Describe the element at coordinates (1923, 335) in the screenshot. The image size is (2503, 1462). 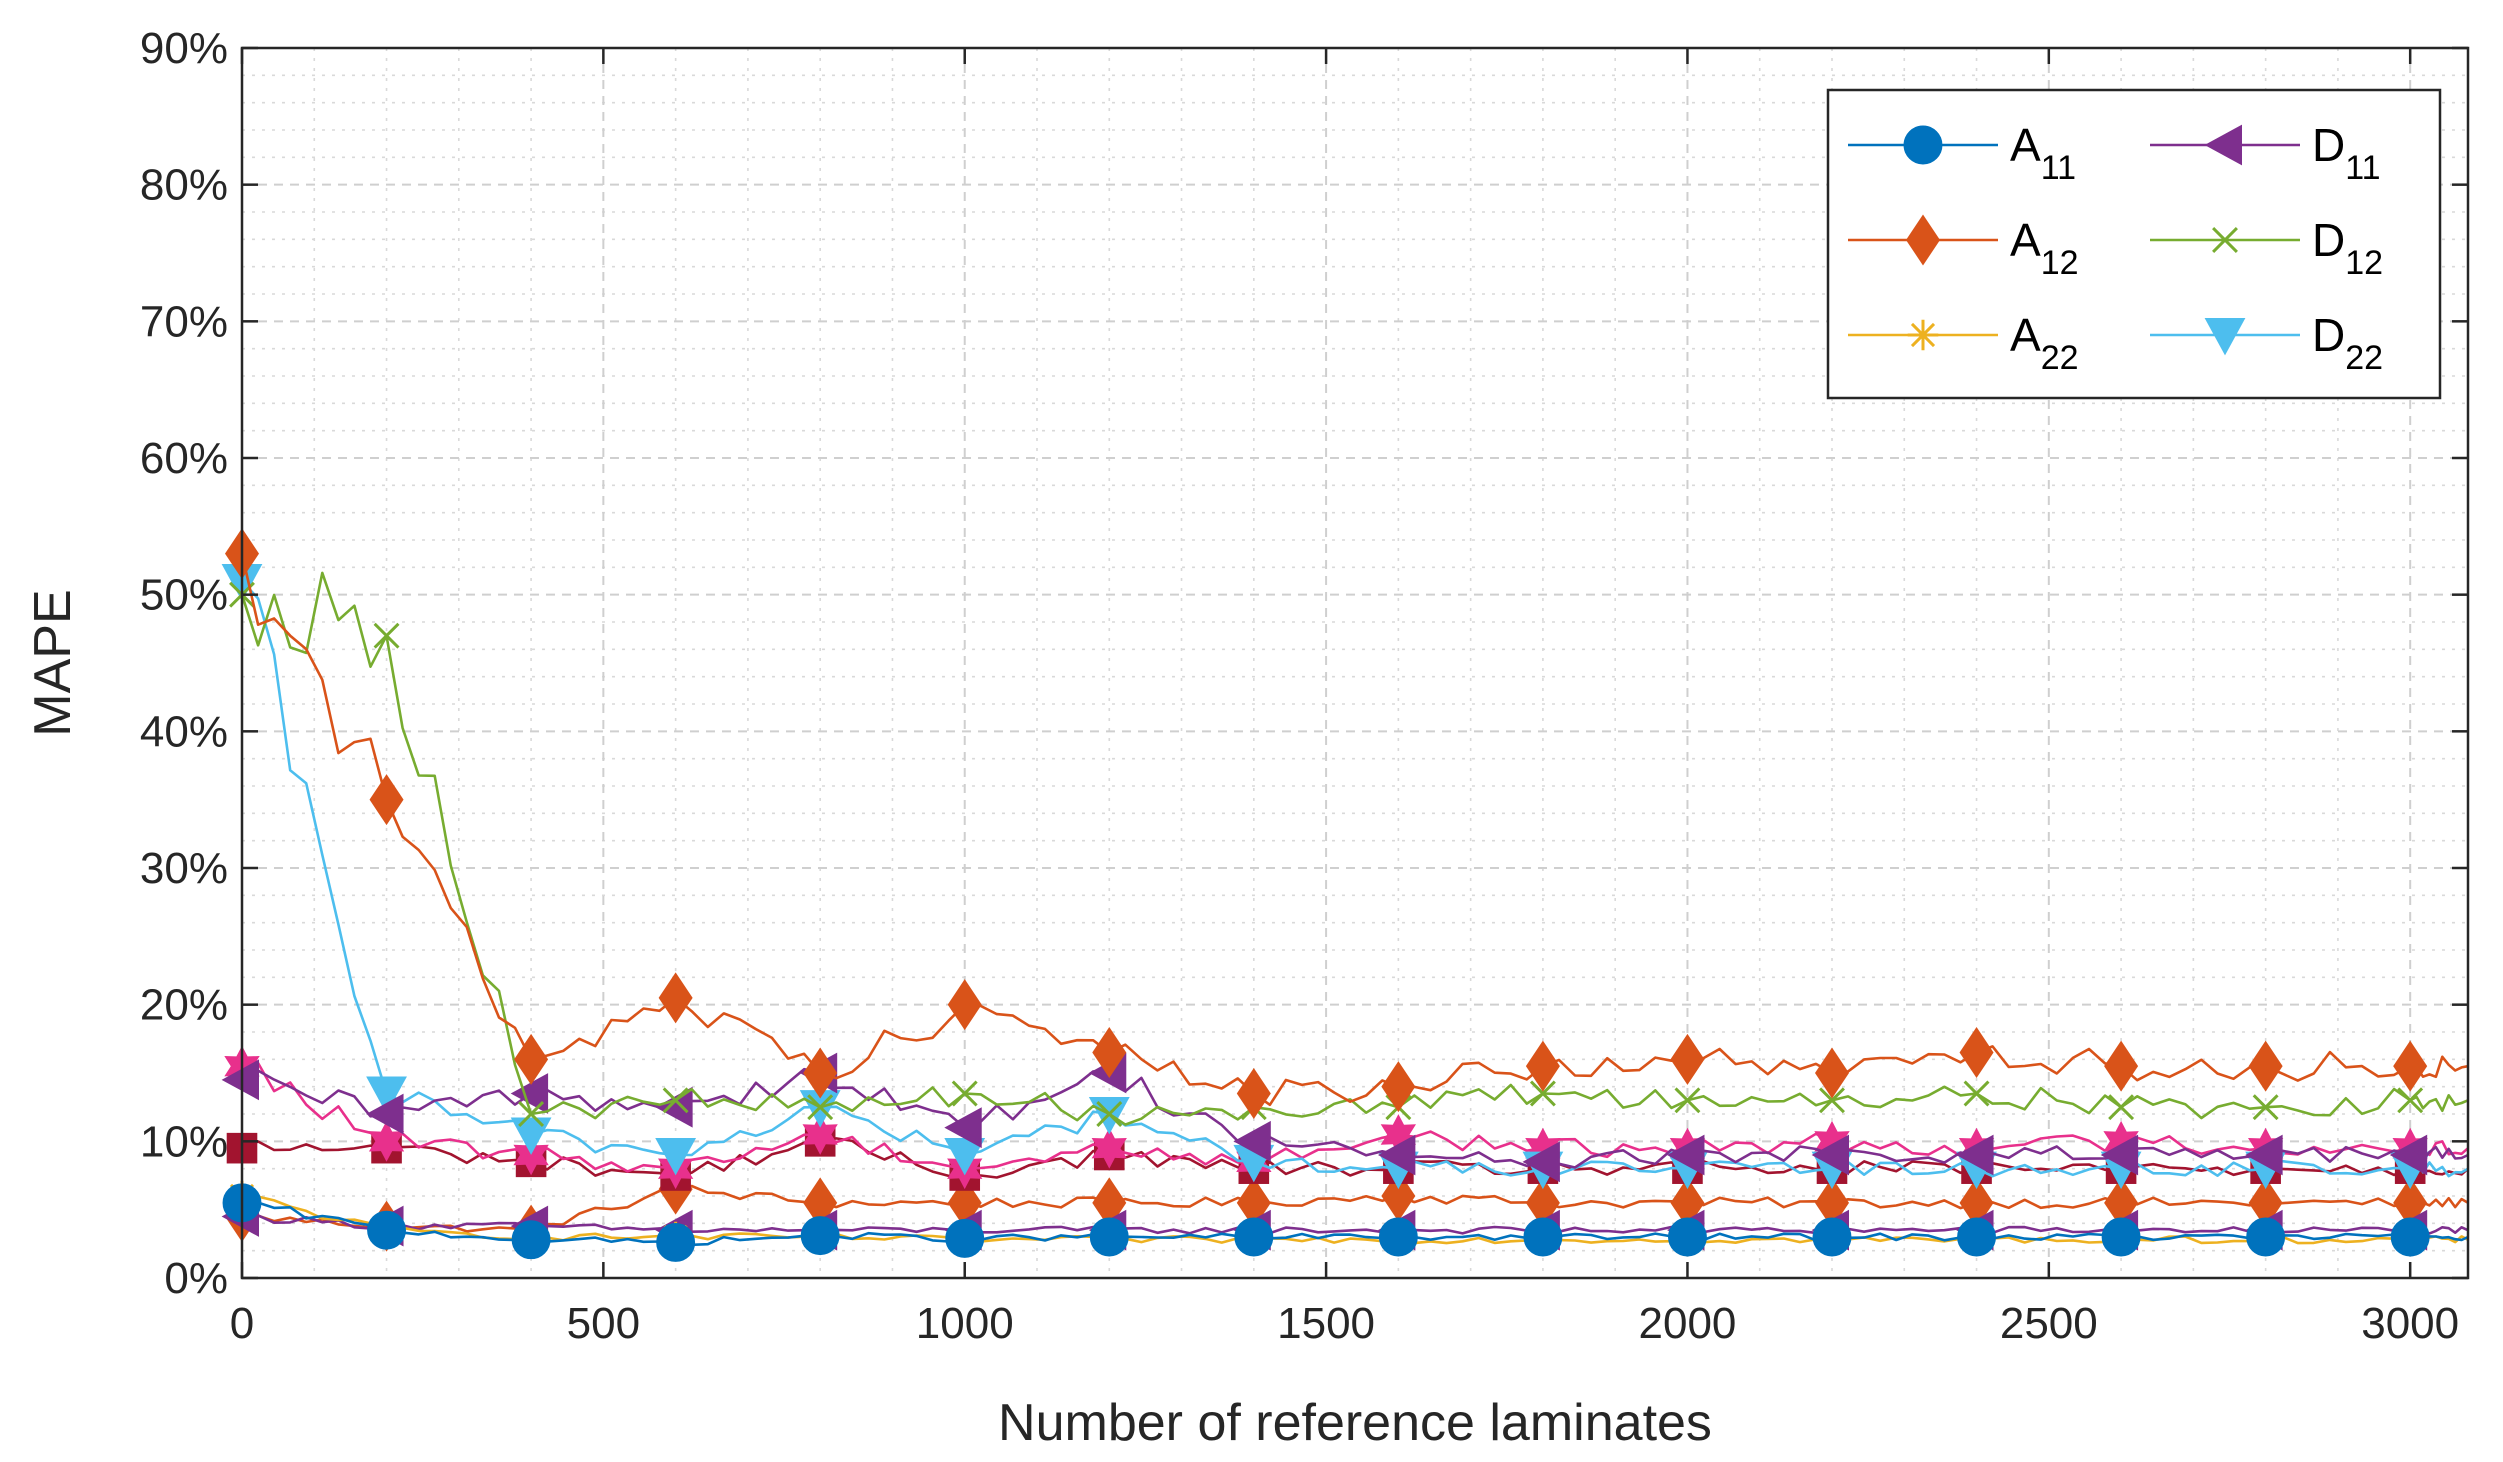
I see `marker-asterisk` at that location.